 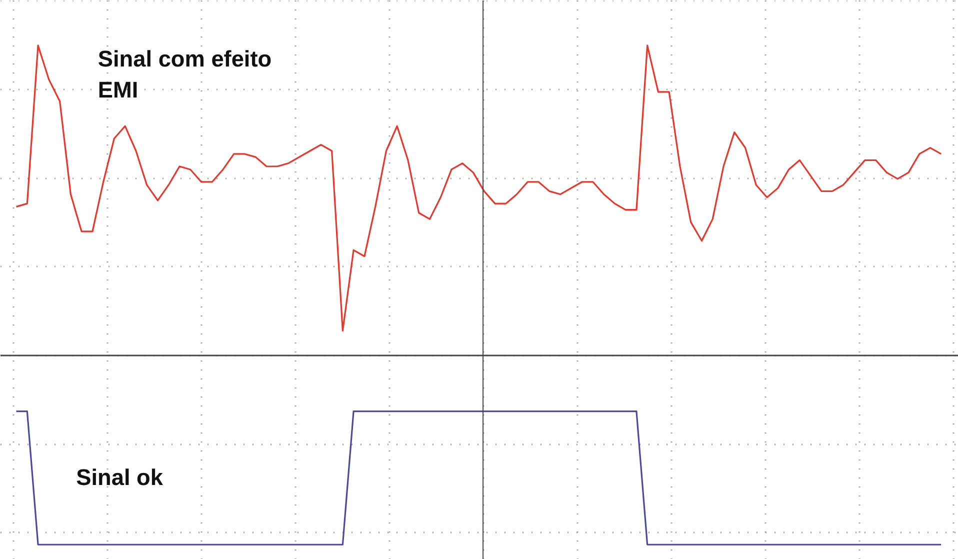 What do you see at coordinates (185, 74) in the screenshot?
I see `series-label: Sinal com efeito EMI` at bounding box center [185, 74].